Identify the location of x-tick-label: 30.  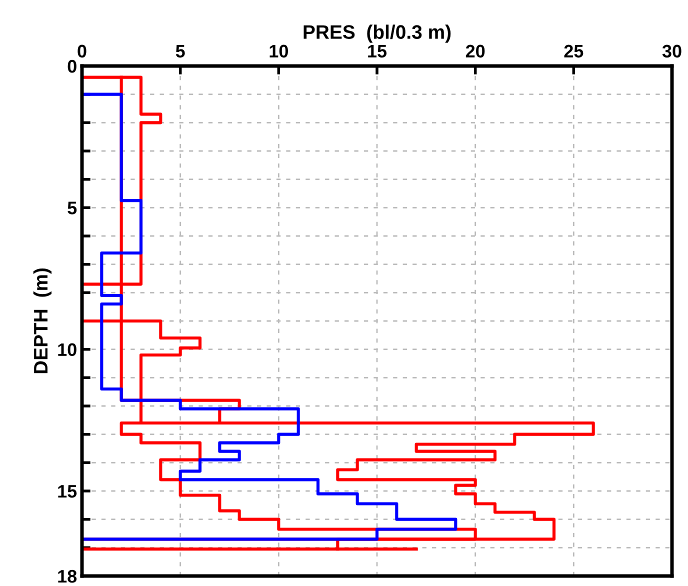
(672, 51).